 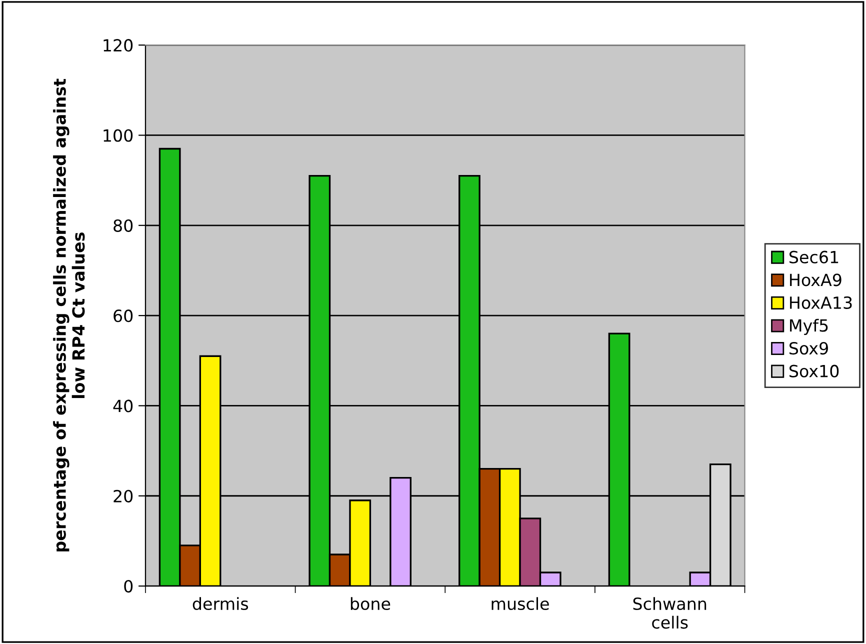 What do you see at coordinates (669, 613) in the screenshot?
I see `x-tick-label: Schwann cells` at bounding box center [669, 613].